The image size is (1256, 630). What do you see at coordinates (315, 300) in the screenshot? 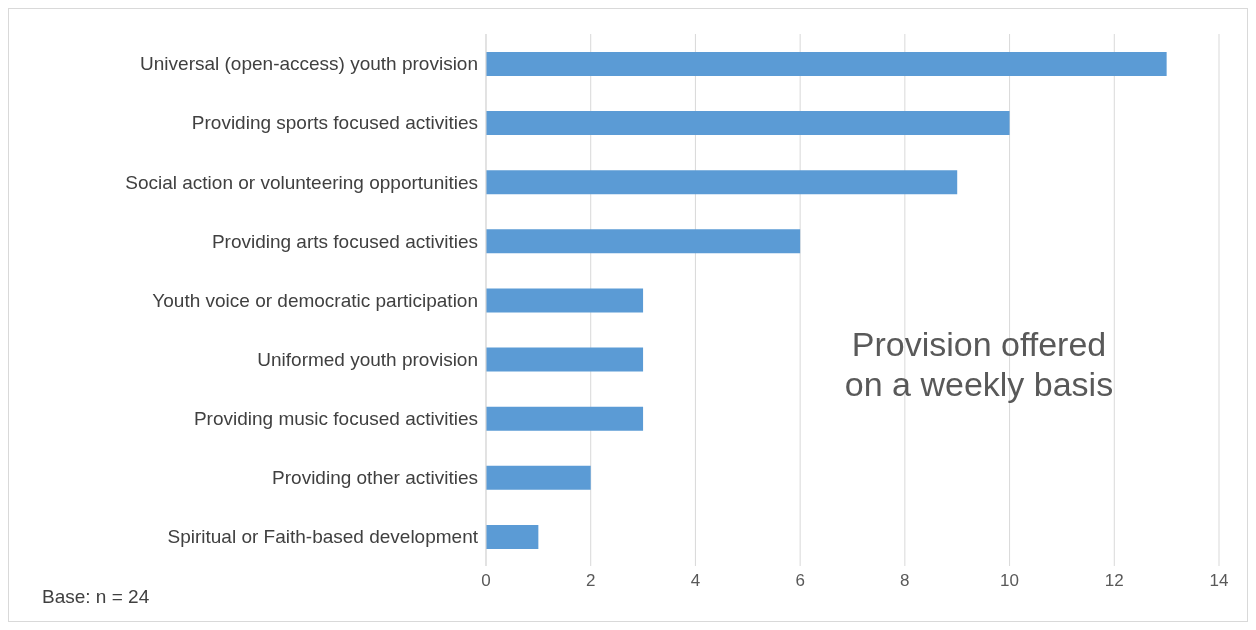
I see `y-tick-label: Youth voice or democratic participation` at bounding box center [315, 300].